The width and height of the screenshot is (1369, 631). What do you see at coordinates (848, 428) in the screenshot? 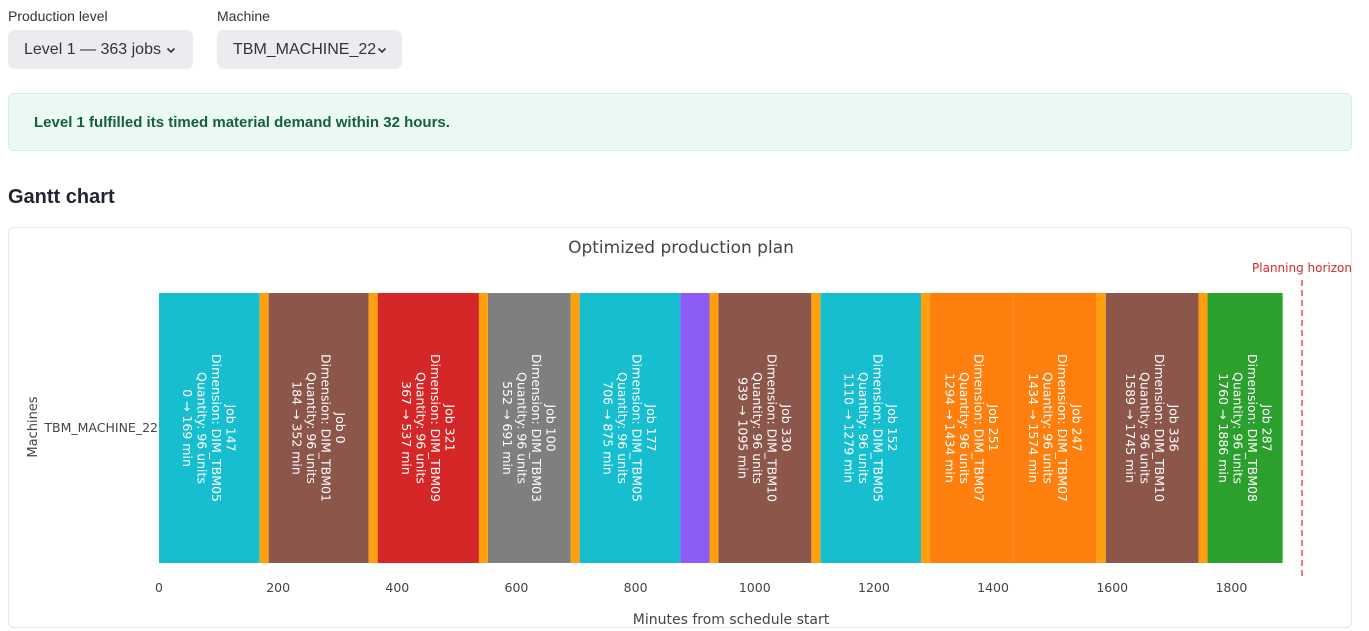
I see `job-label: 1110 → 1279 min` at bounding box center [848, 428].